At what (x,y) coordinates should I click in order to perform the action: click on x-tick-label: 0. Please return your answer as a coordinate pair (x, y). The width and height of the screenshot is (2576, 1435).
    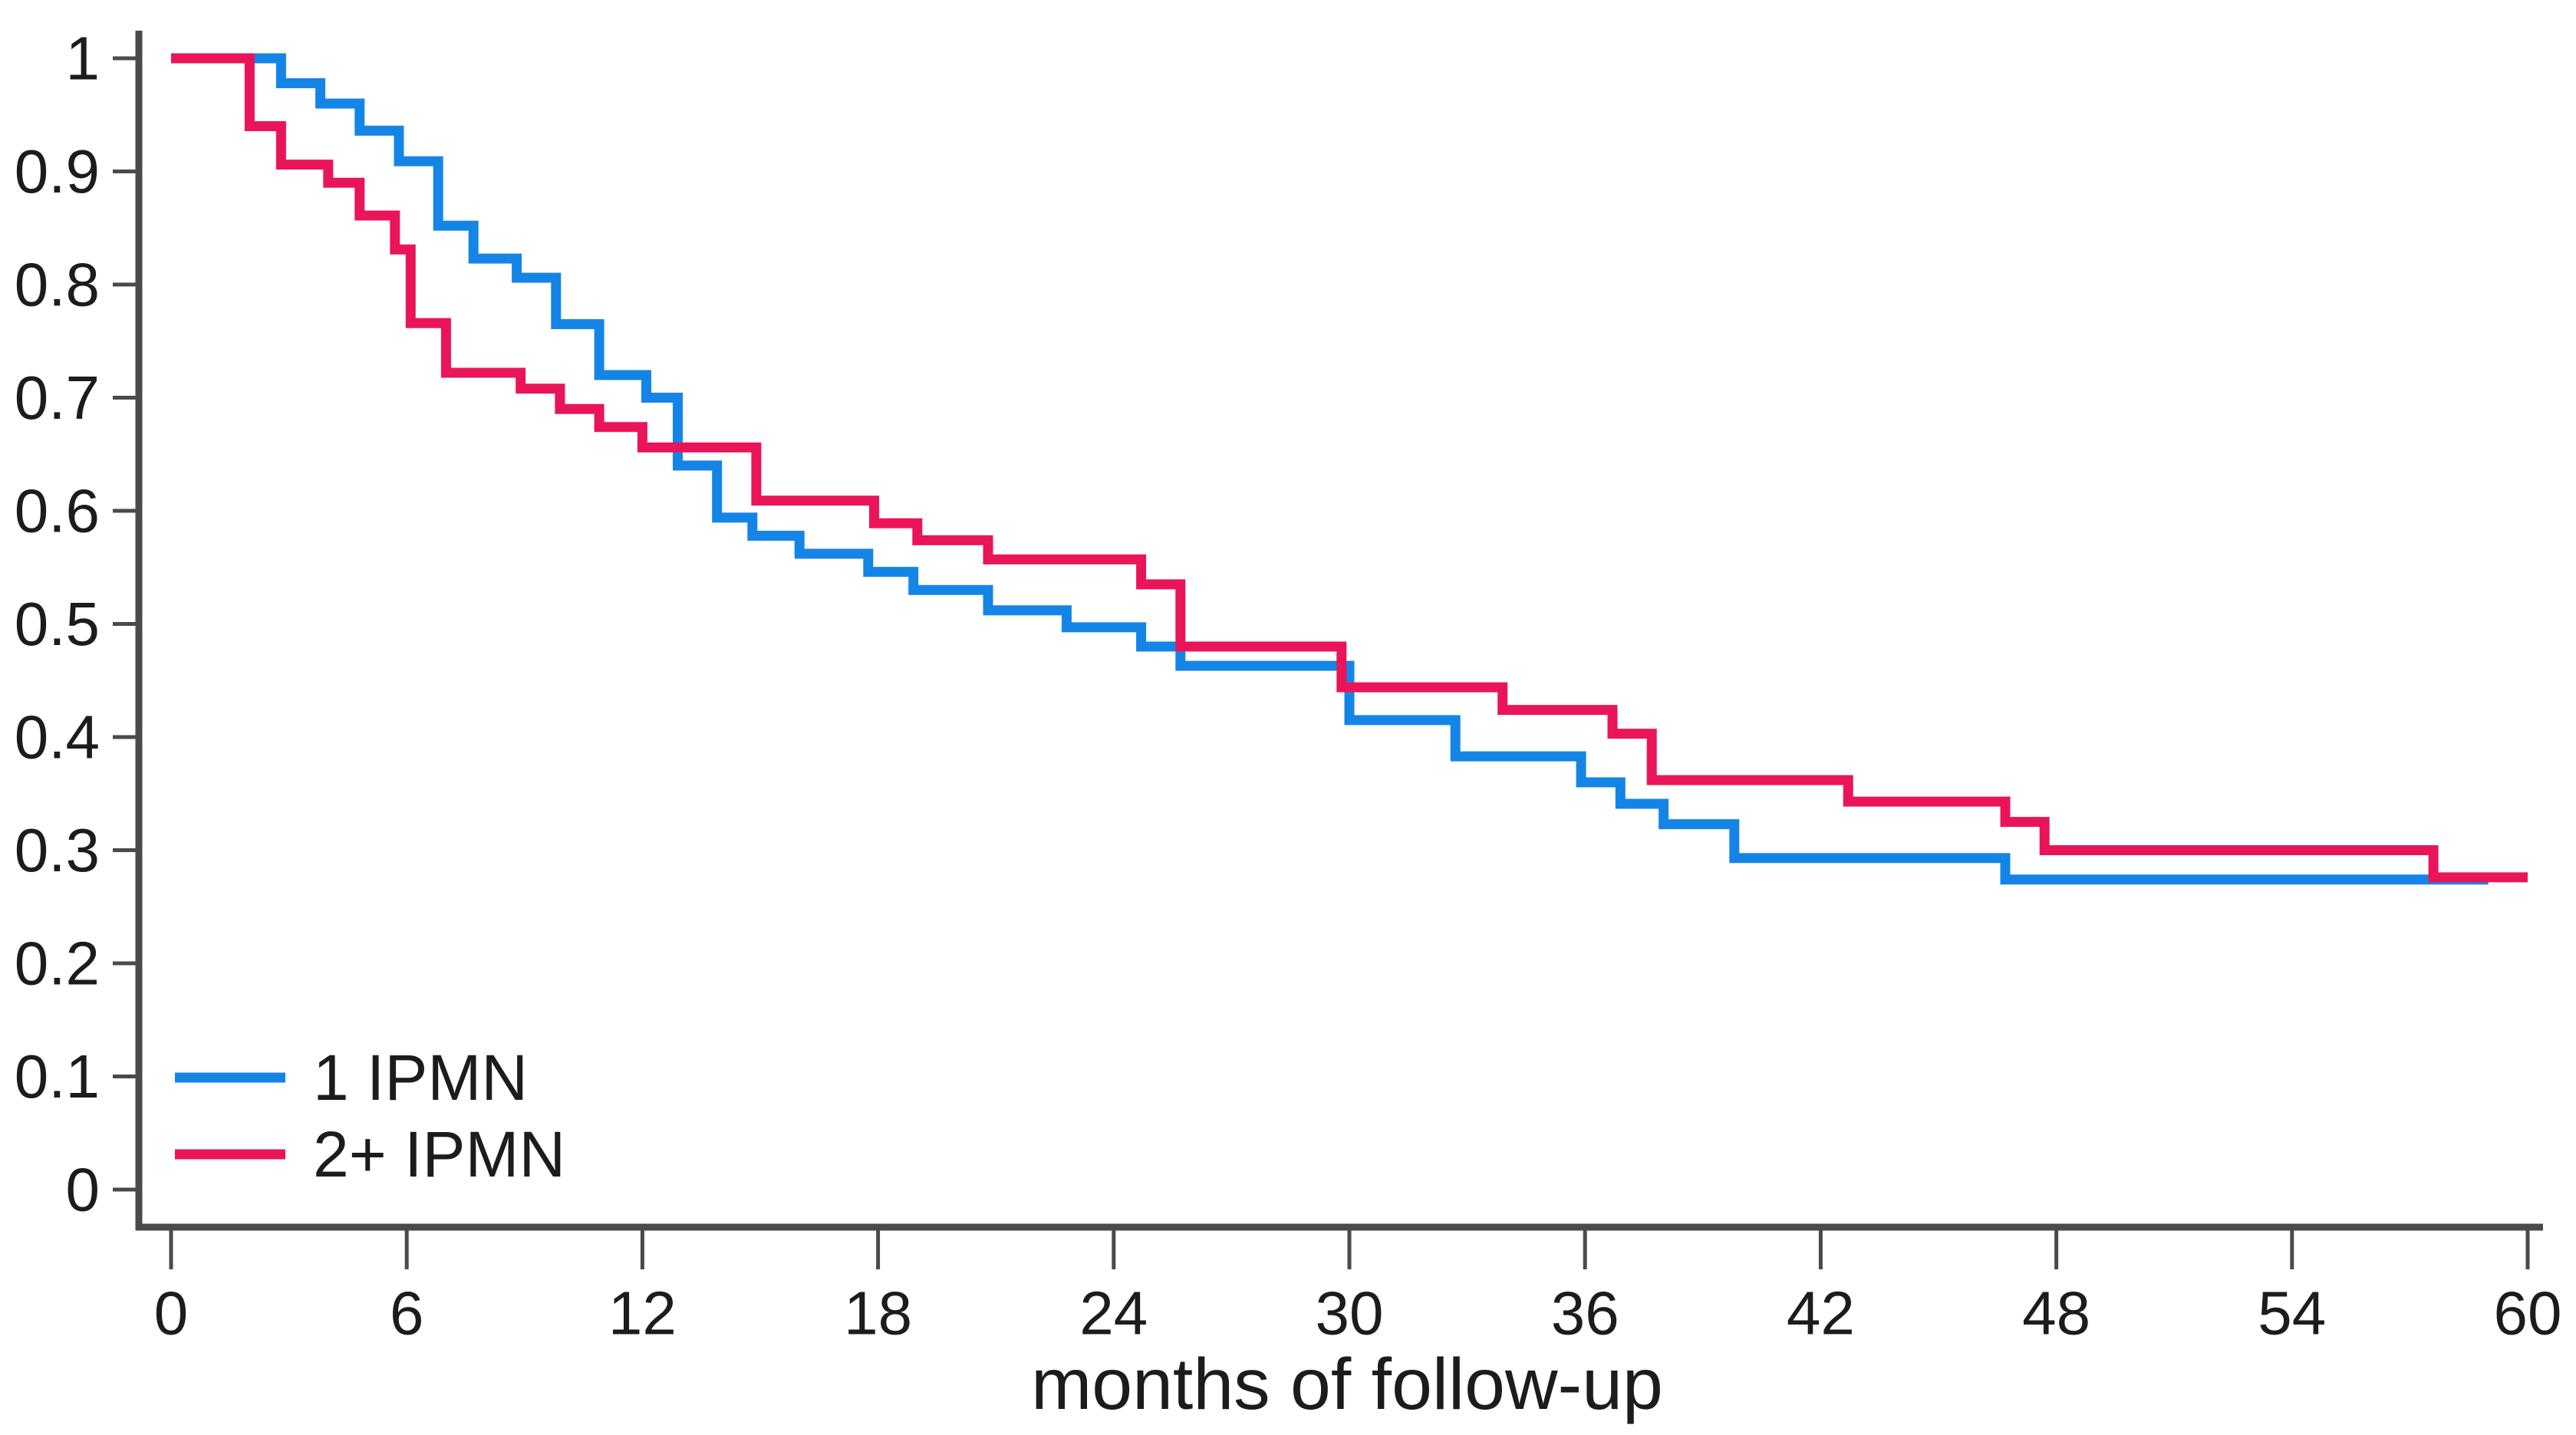
    Looking at the image, I should click on (171, 1313).